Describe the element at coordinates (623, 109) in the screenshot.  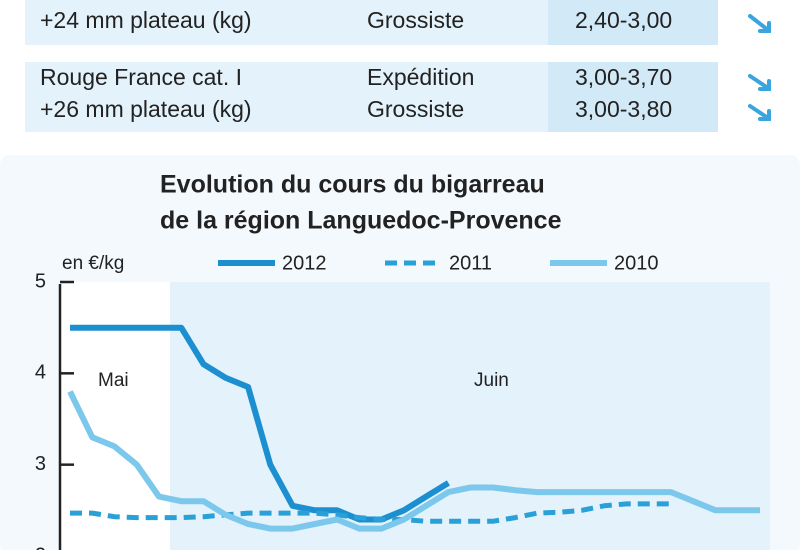
I see `row-price: 3,00-3,80` at that location.